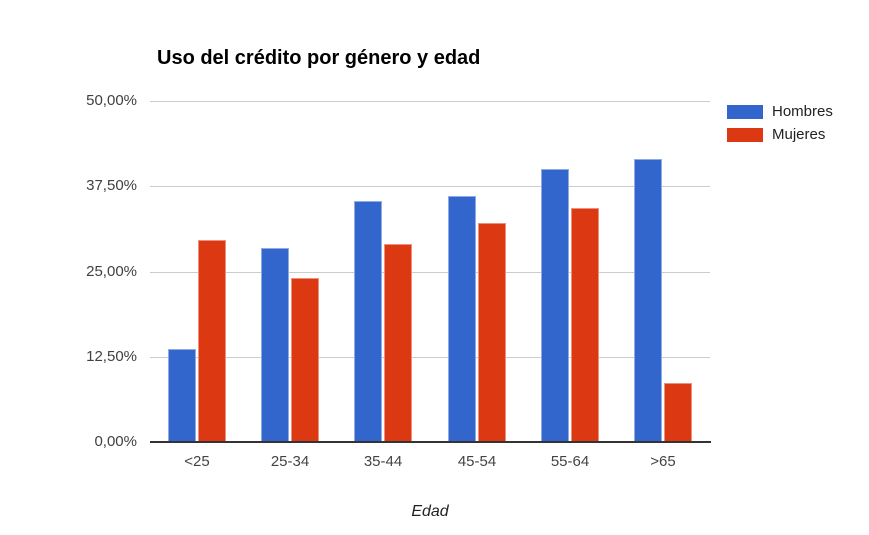 The width and height of the screenshot is (869, 535). Describe the element at coordinates (212, 341) in the screenshot. I see `bar-mujeres-<25` at that location.